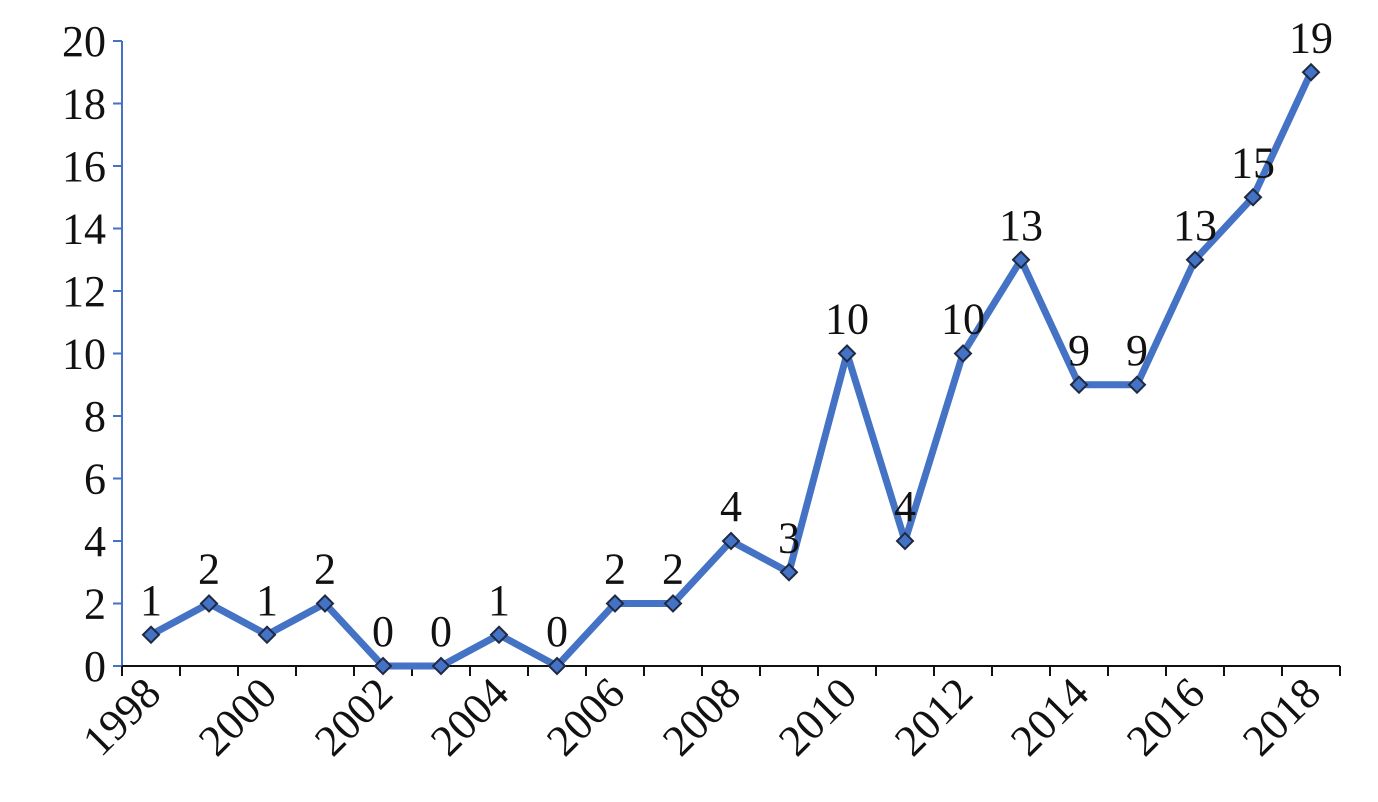  I want to click on x-tick-label: 2008, so click(701, 716).